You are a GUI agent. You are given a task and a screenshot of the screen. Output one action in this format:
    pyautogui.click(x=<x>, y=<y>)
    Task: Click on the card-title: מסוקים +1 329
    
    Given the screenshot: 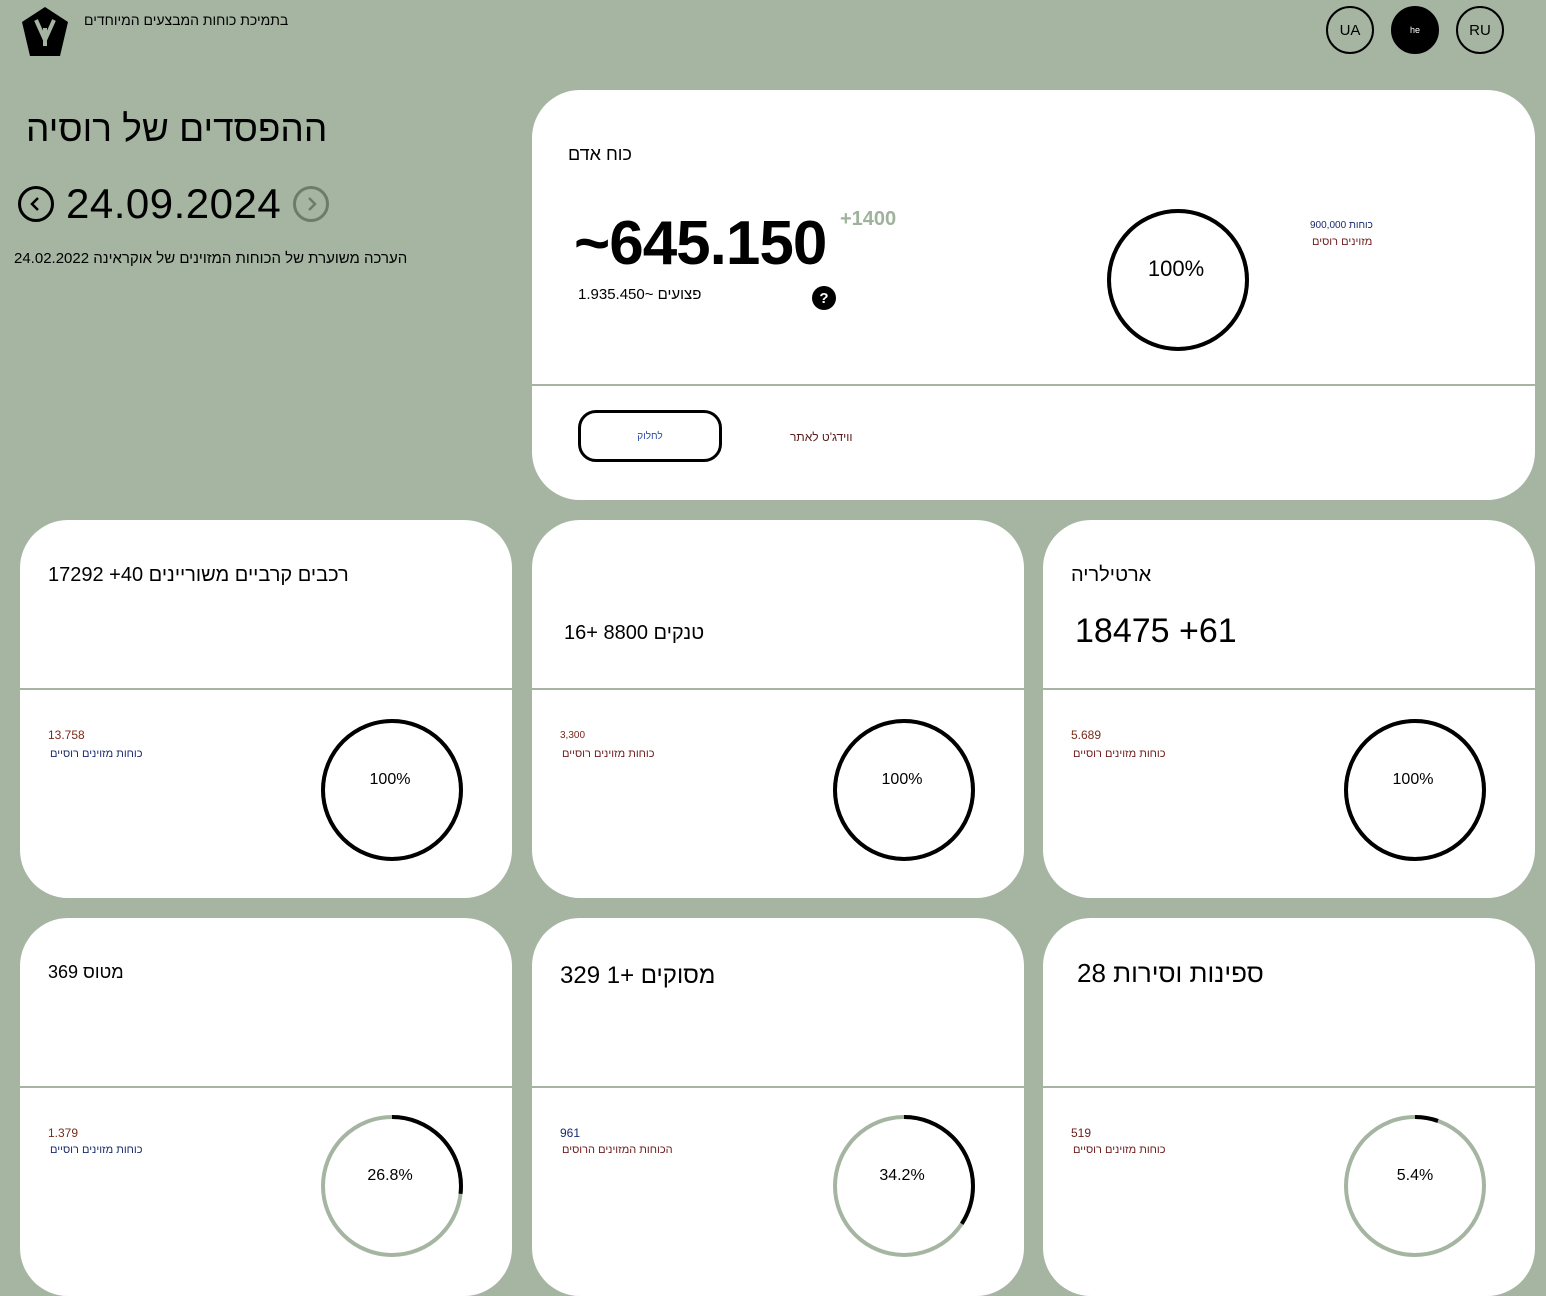 What is the action you would take?
    pyautogui.click(x=638, y=975)
    